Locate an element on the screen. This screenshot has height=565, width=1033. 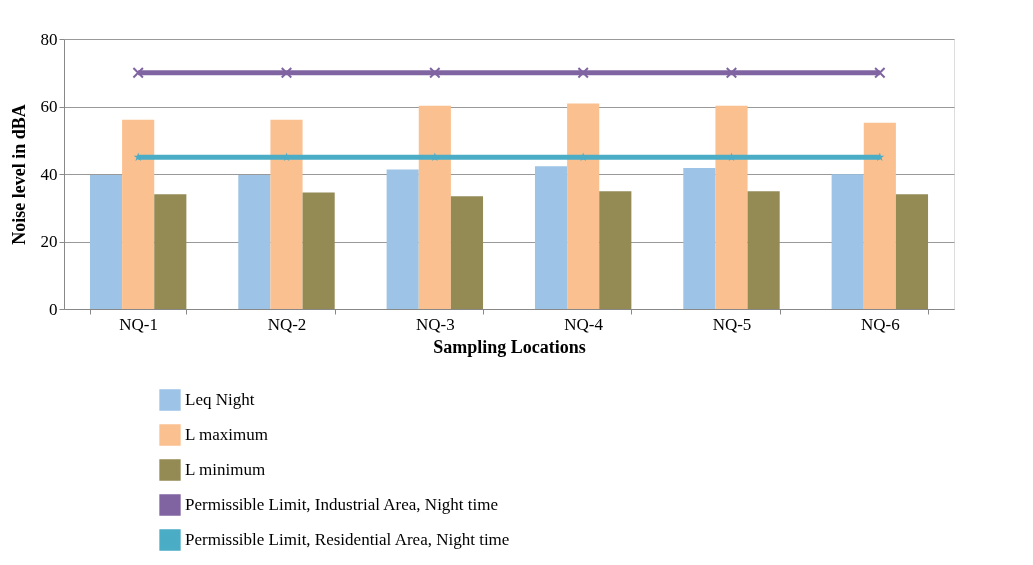
x-tick-label: NQ-1 is located at coordinates (139, 324).